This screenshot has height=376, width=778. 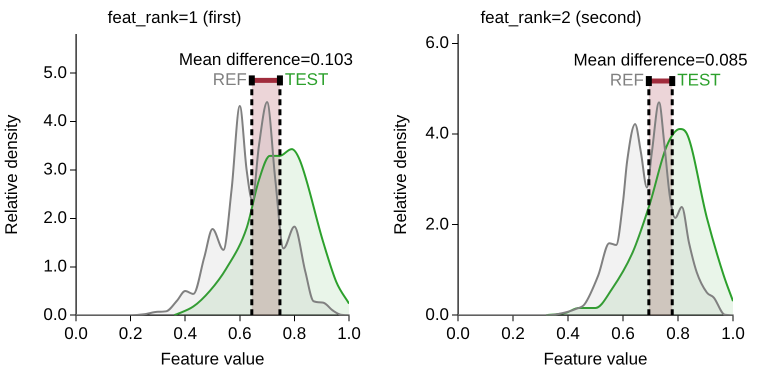 What do you see at coordinates (55, 72) in the screenshot?
I see `y-tick-label: 5.0` at bounding box center [55, 72].